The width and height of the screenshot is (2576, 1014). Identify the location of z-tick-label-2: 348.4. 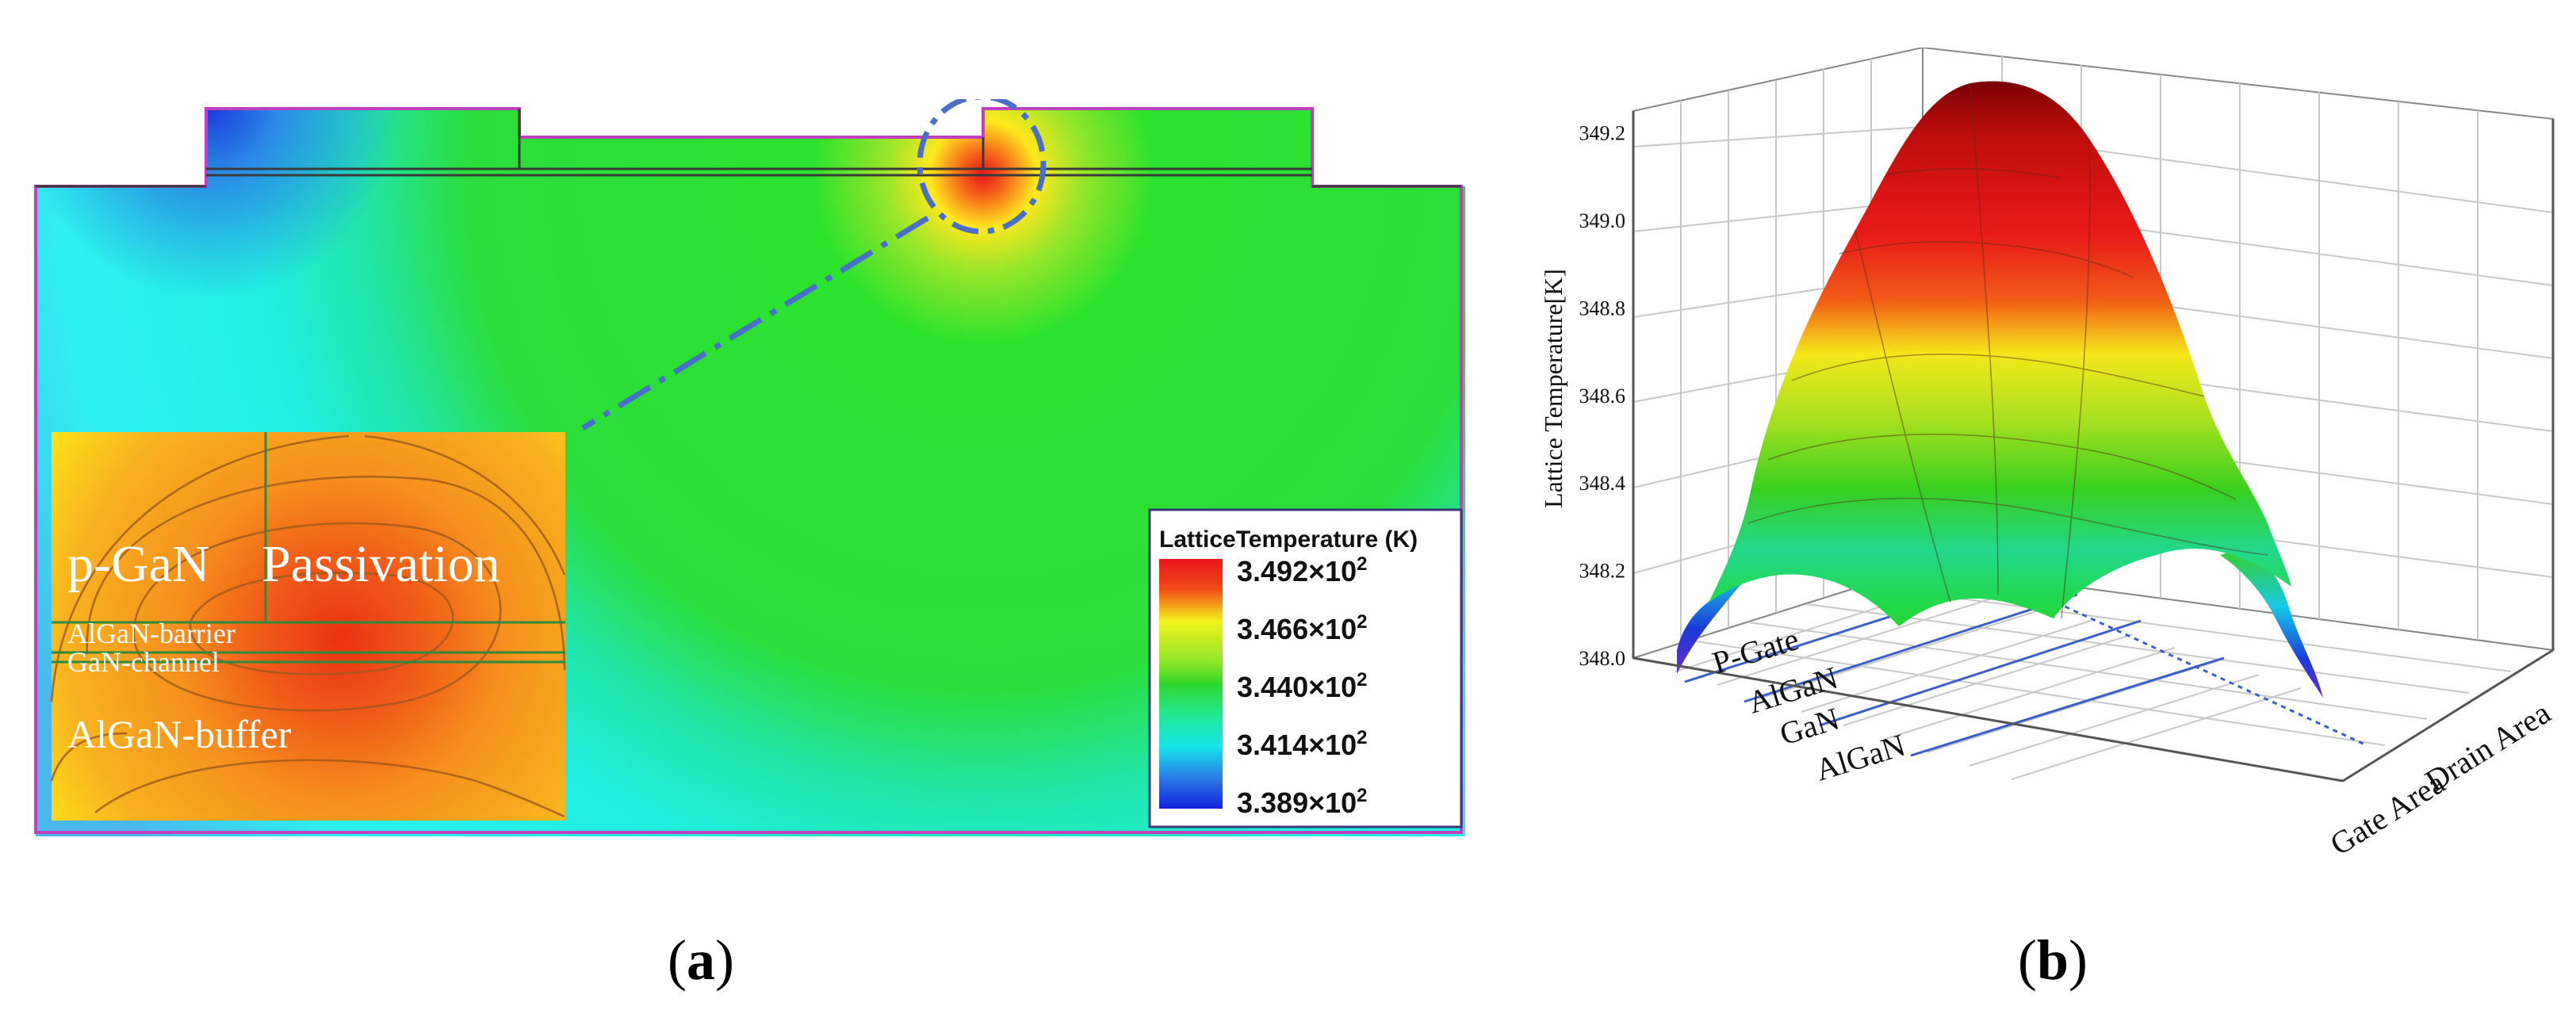
(1602, 483).